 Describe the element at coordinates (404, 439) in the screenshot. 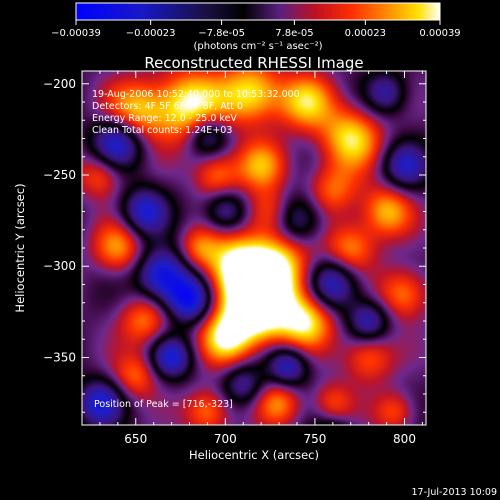

I see `x-tick-label: 800` at that location.